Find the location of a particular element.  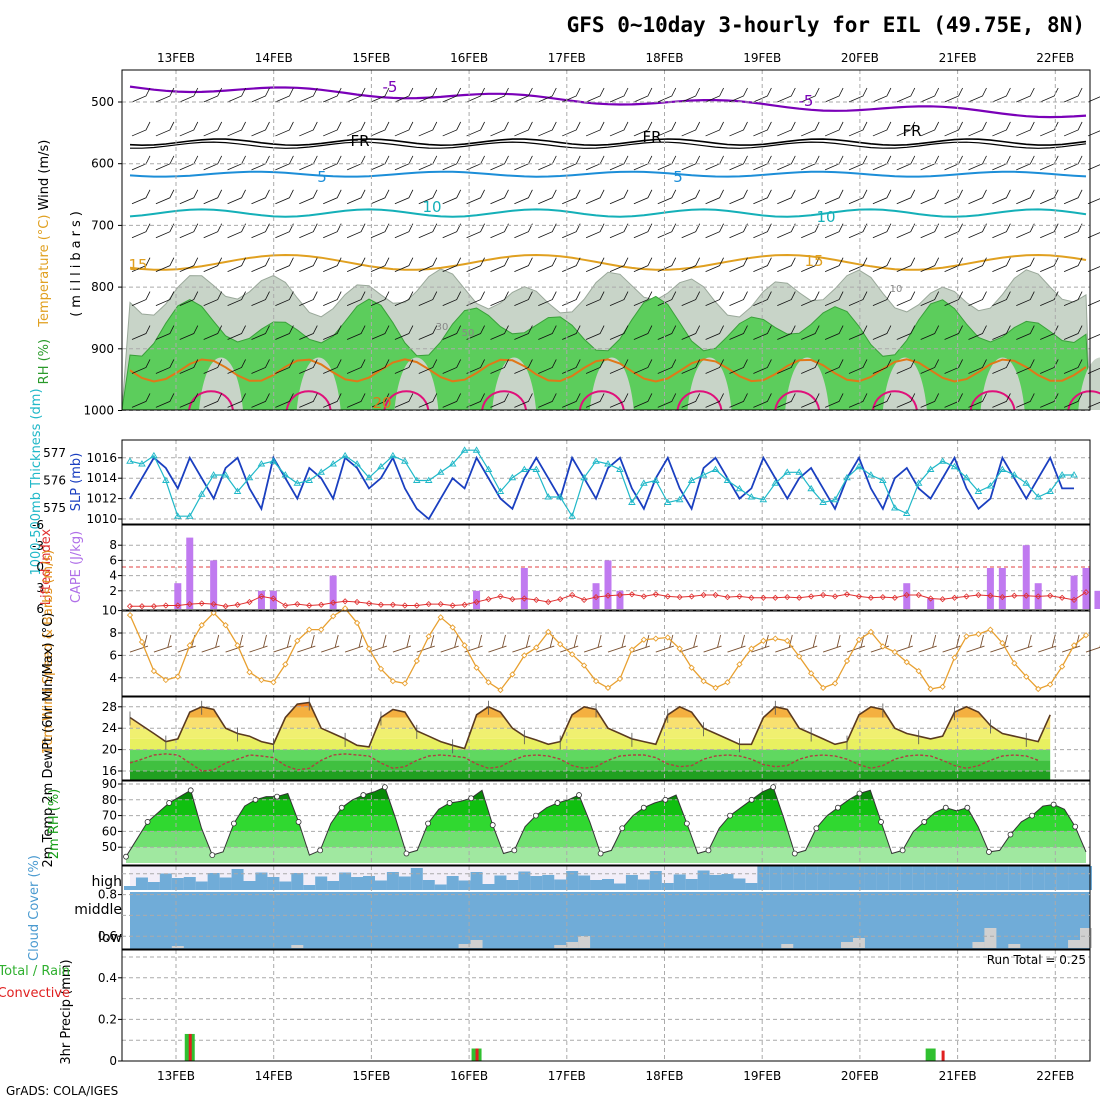

x-tick-label: 17FEB is located at coordinates (567, 1076).